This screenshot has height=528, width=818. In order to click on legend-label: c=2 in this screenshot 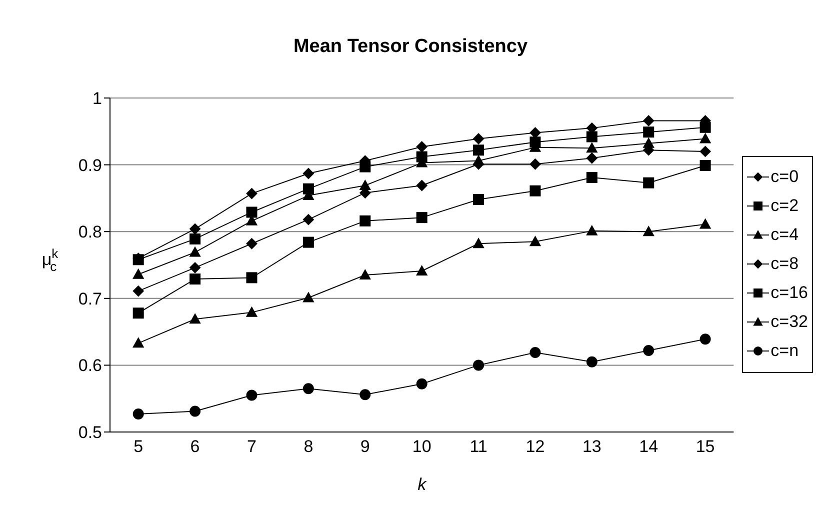, I will do `click(784, 206)`.